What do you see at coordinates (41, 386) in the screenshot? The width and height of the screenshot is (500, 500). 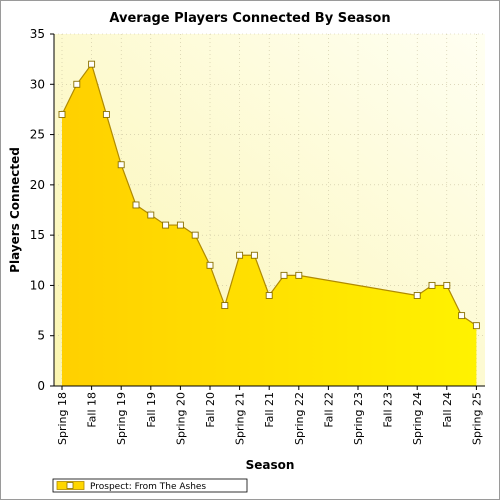 I see `y-tick-label: 0` at bounding box center [41, 386].